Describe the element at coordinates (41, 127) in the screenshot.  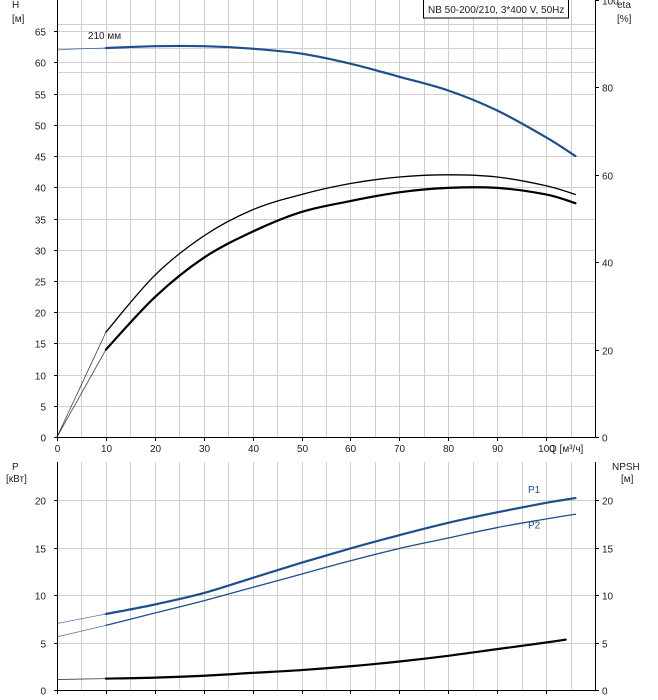
I see `panel1-ytick-label: 50` at that location.